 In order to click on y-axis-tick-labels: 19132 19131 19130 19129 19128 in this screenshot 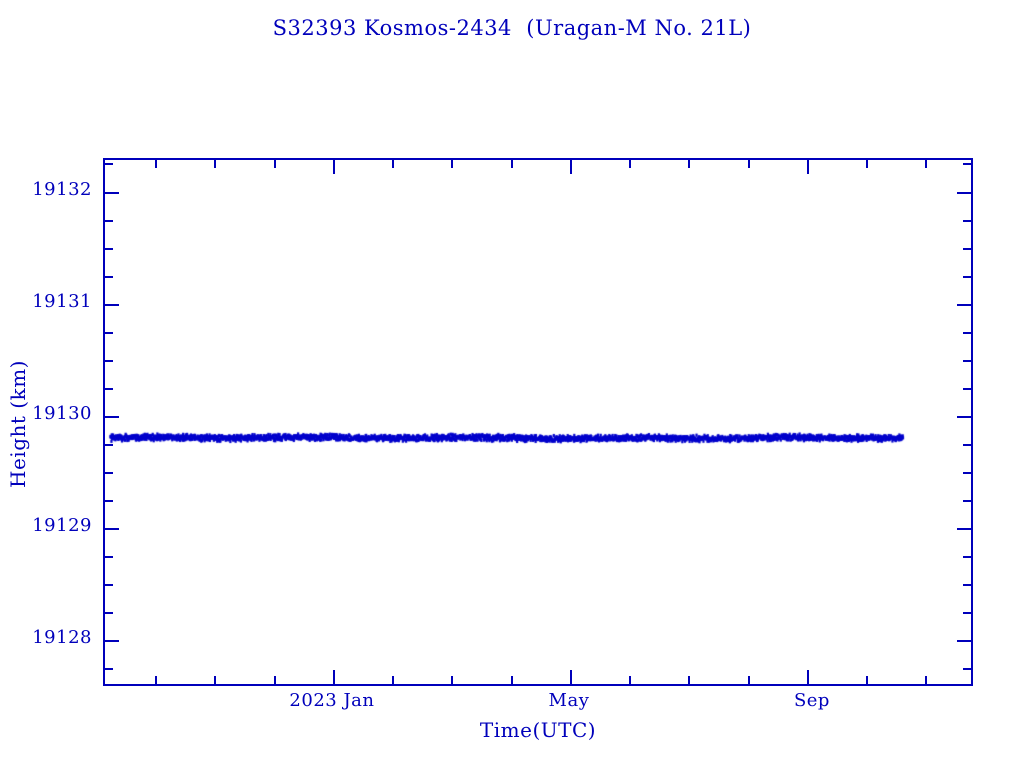, I will do `click(46, 422)`.